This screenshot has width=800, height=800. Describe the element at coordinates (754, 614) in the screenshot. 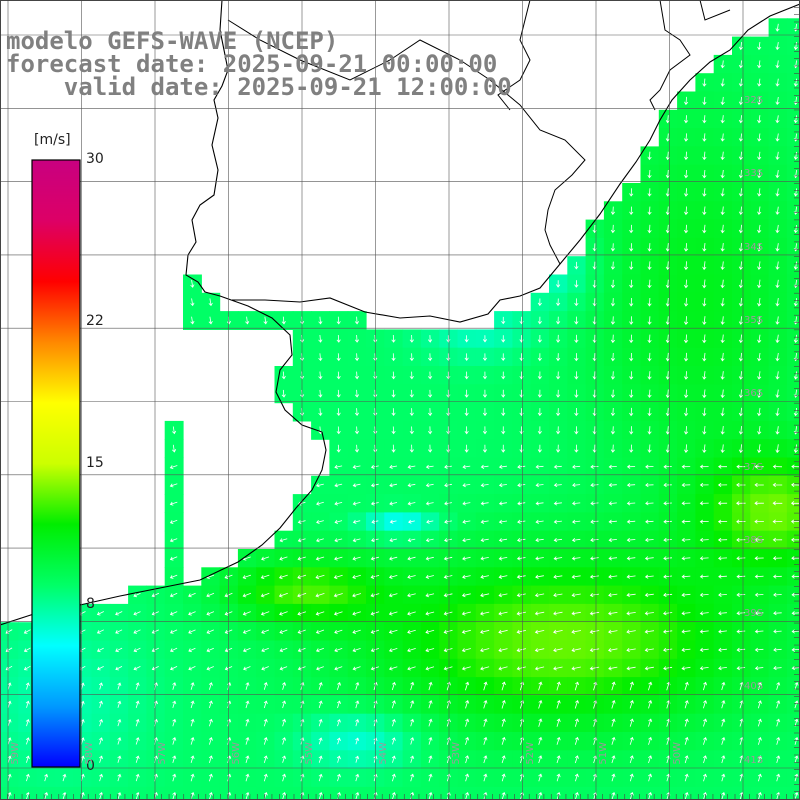

I see `latitude-label: 39S` at that location.